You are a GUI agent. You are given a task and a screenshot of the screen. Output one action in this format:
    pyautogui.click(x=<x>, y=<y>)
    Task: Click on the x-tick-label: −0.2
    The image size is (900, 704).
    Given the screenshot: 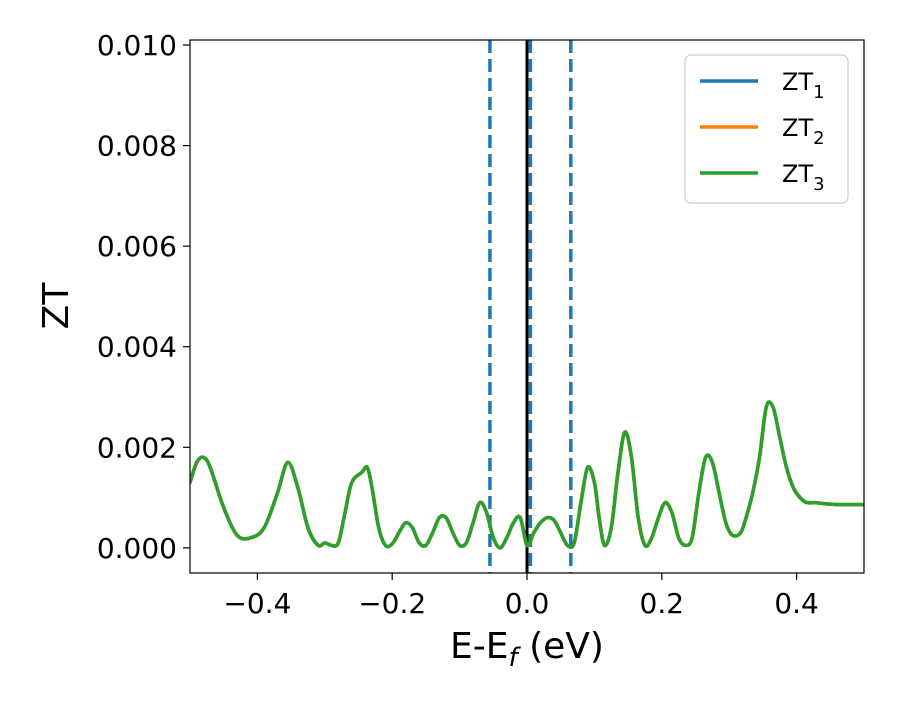 What is the action you would take?
    pyautogui.click(x=392, y=603)
    